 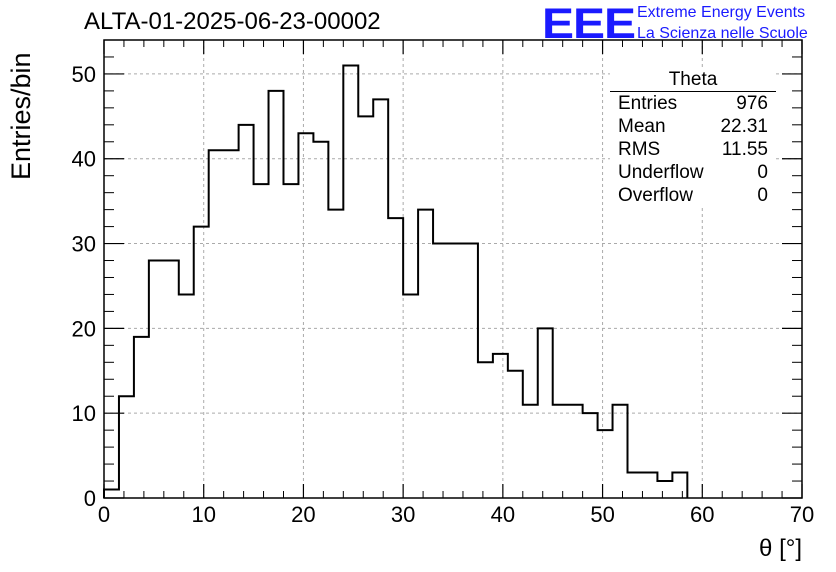 What do you see at coordinates (744, 126) in the screenshot?
I see `stats-value: 22.31` at bounding box center [744, 126].